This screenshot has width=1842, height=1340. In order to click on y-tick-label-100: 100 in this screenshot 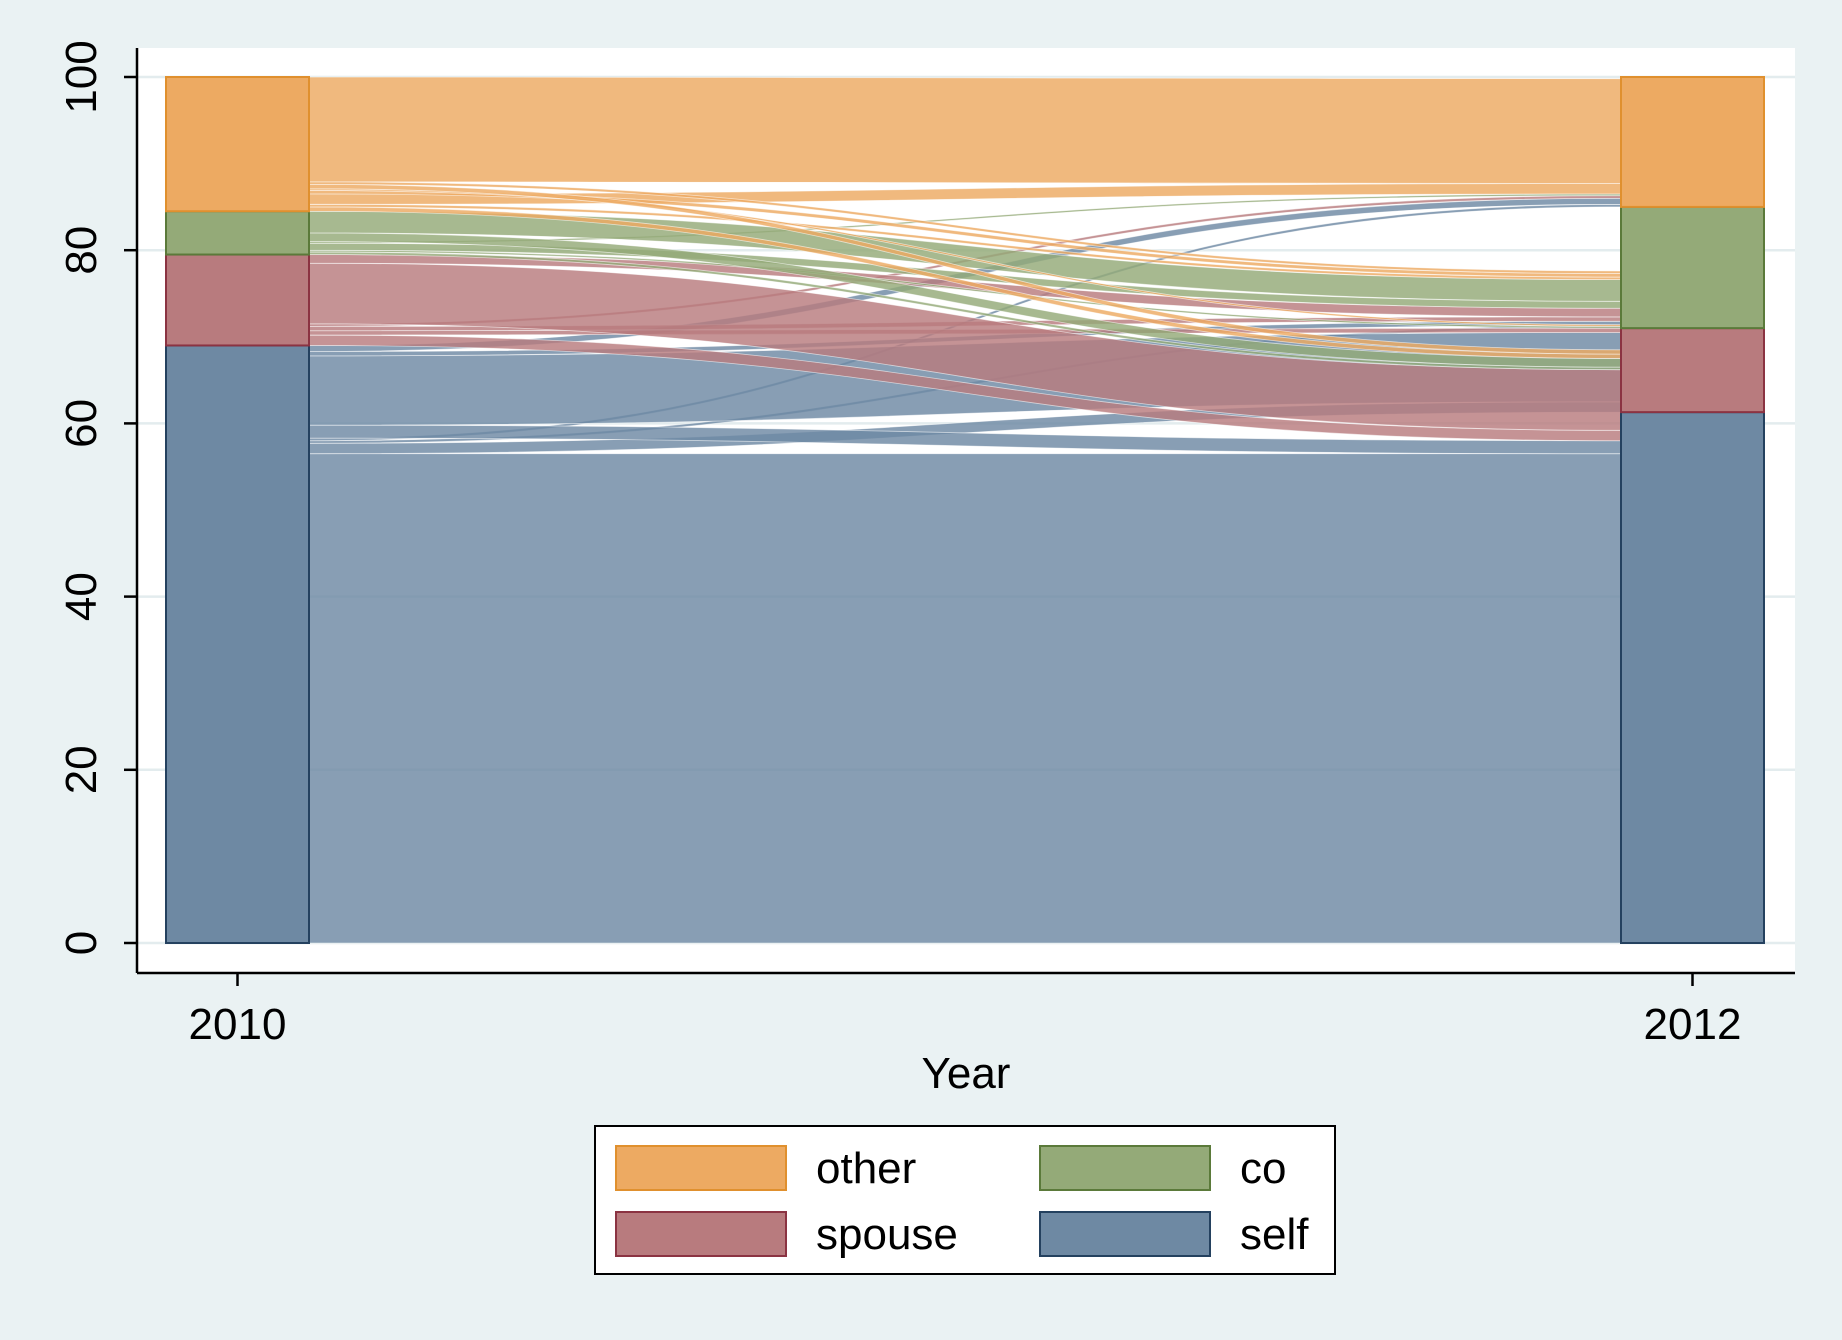, I will do `click(81, 76)`.